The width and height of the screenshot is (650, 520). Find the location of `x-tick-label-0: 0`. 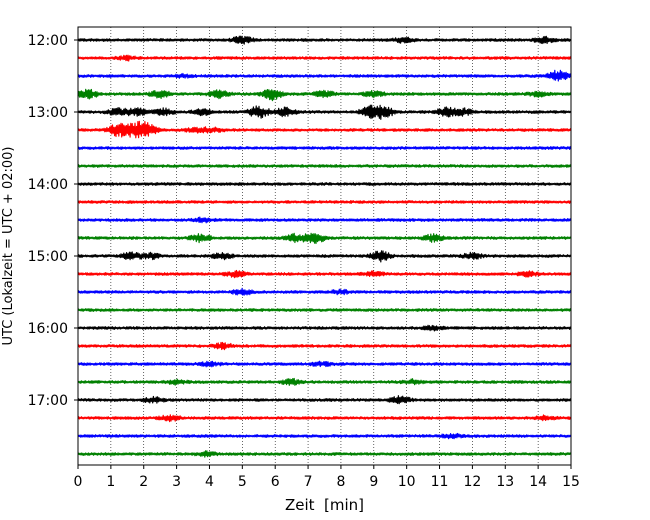

x-tick-label-0: 0 is located at coordinates (78, 482).